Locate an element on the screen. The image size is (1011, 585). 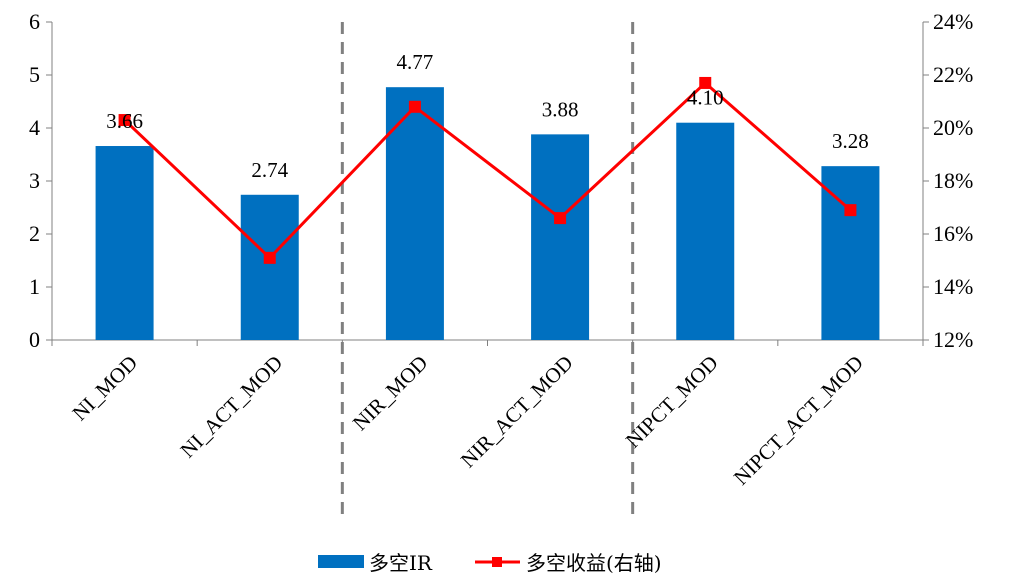
right-tick-label: 16% is located at coordinates (953, 233).